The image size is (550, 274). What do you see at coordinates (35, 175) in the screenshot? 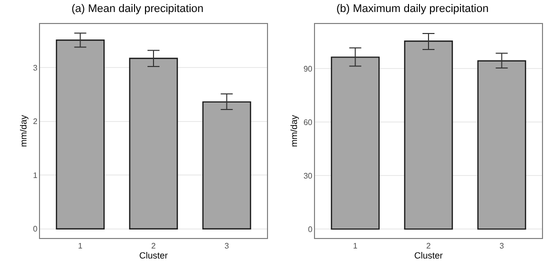
I see `y-tick-label: 1` at bounding box center [35, 175].